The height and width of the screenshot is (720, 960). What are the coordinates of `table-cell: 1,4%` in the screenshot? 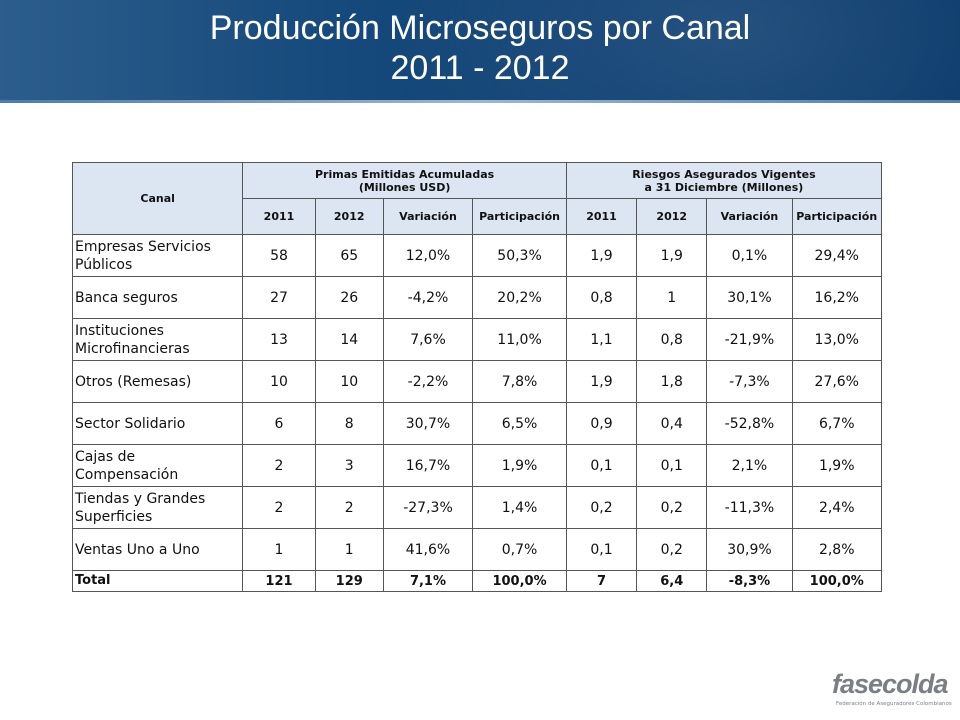 It's located at (519, 507).